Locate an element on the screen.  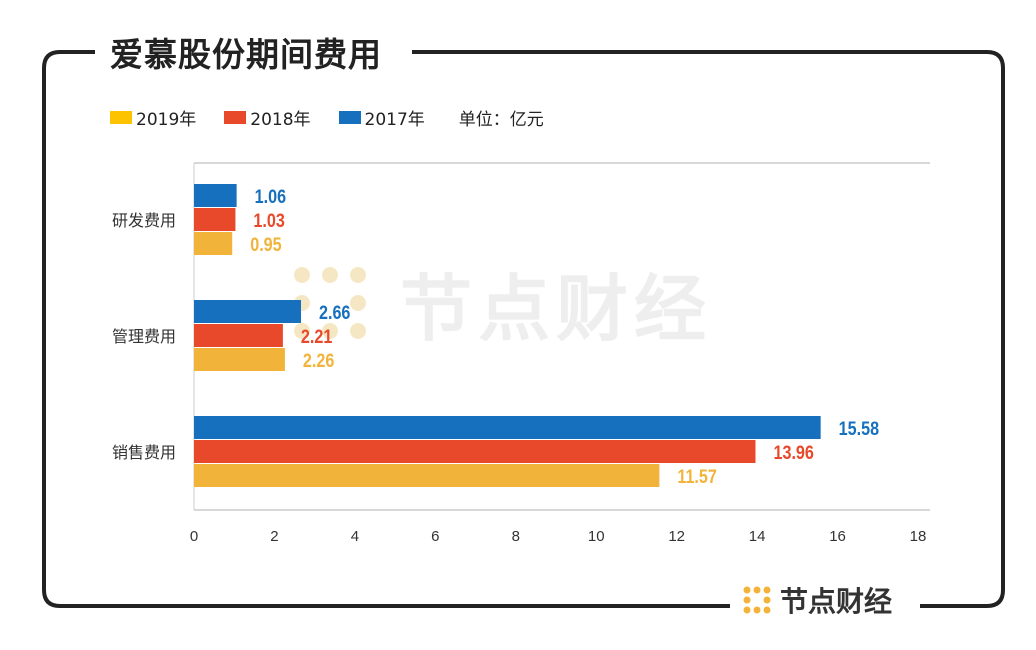
data-label: 15.58 is located at coordinates (859, 429).